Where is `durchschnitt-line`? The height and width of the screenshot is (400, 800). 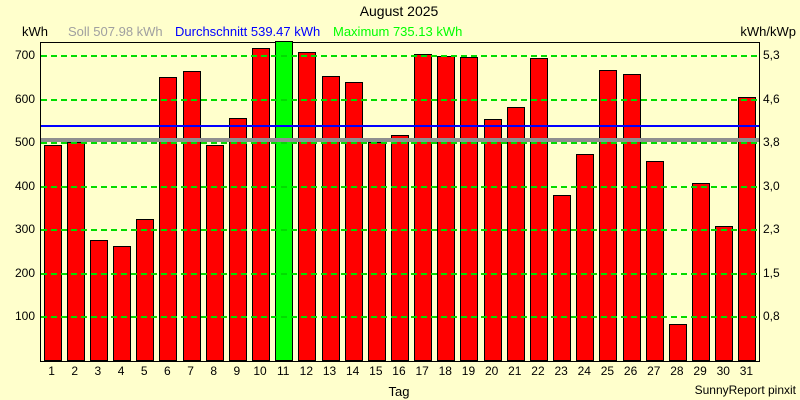 durchschnitt-line is located at coordinates (400, 125).